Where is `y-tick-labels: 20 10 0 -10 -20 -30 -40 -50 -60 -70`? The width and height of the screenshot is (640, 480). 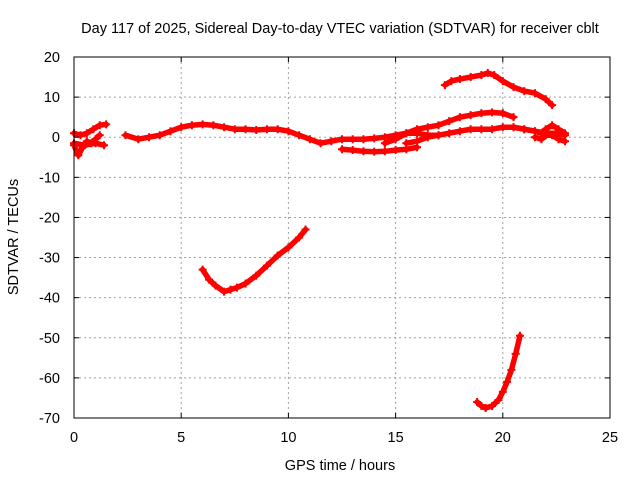
y-tick-labels: 20 10 0 -10 -20 -30 -40 -50 -60 -70 is located at coordinates (49, 238).